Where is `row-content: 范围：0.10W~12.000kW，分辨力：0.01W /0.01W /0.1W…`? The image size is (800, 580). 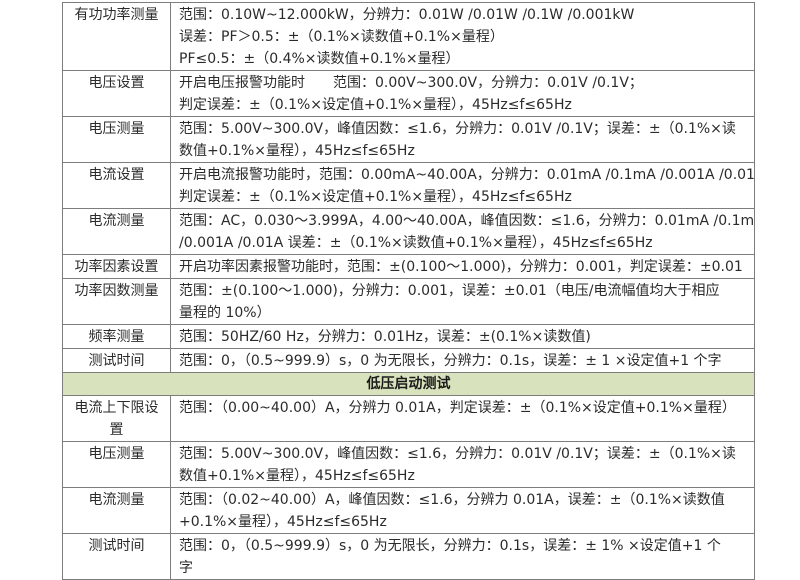 row-content: 范围：0.10W~12.000kW，分辨力：0.01W /0.01W /0.1W… is located at coordinates (462, 36).